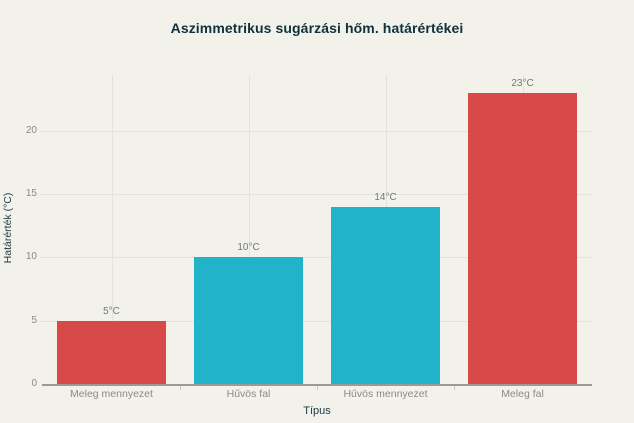 This screenshot has height=423, width=634. I want to click on y-tick-label: 20, so click(31, 130).